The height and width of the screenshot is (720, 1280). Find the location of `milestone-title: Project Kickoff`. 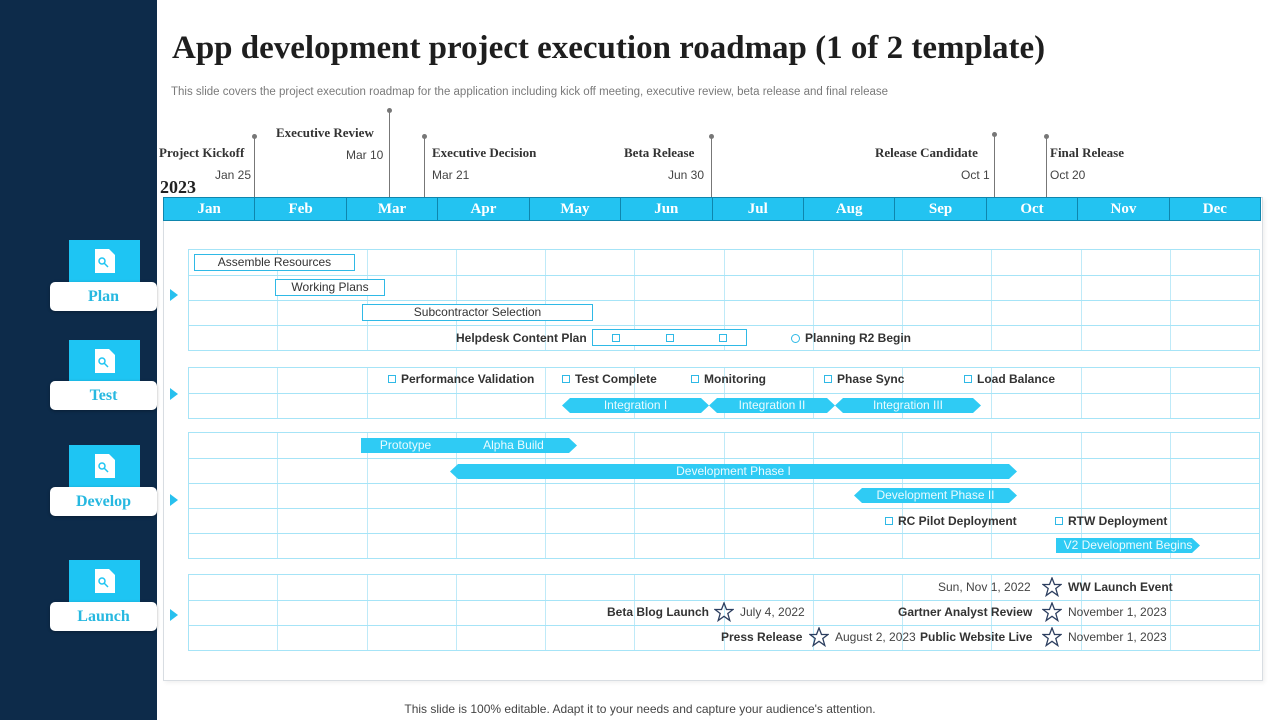

milestone-title: Project Kickoff is located at coordinates (202, 152).